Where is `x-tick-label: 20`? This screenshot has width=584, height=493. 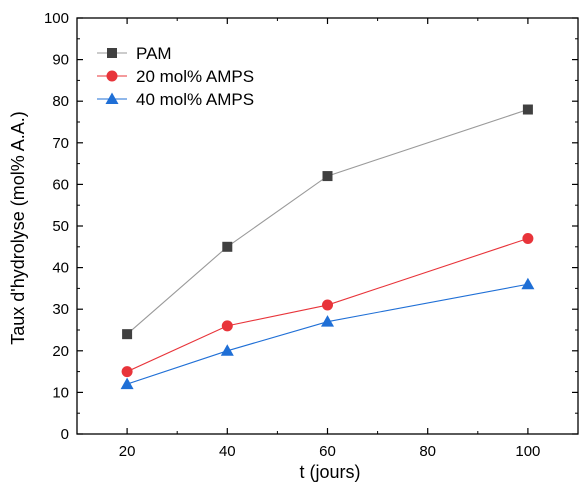
x-tick-label: 20 is located at coordinates (127, 451).